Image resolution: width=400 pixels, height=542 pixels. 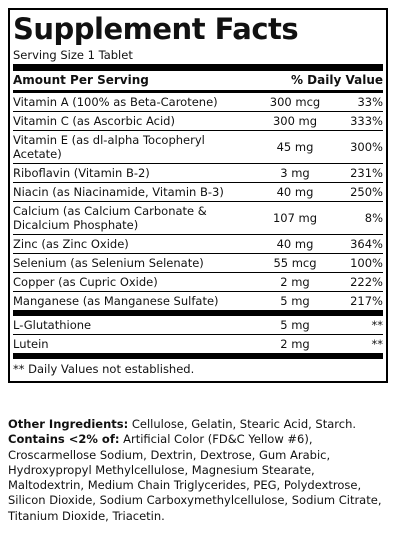 I want to click on column-header: Amount Per Serving % Daily Value, so click(x=198, y=80).